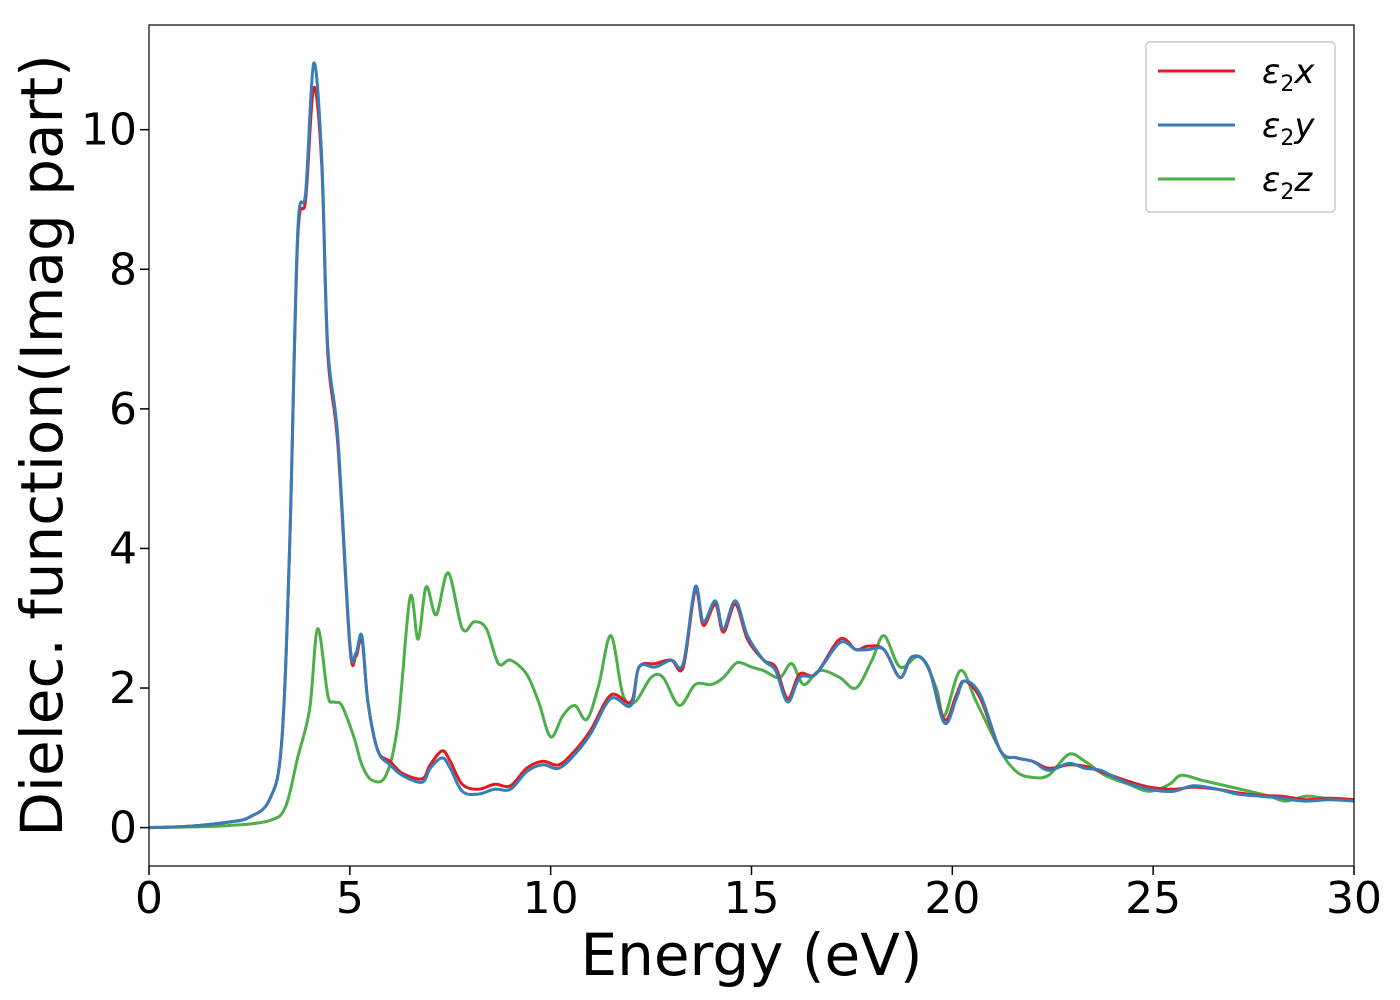  What do you see at coordinates (42, 445) in the screenshot?
I see `y-axis-title: Dielec. function(Imag part)` at bounding box center [42, 445].